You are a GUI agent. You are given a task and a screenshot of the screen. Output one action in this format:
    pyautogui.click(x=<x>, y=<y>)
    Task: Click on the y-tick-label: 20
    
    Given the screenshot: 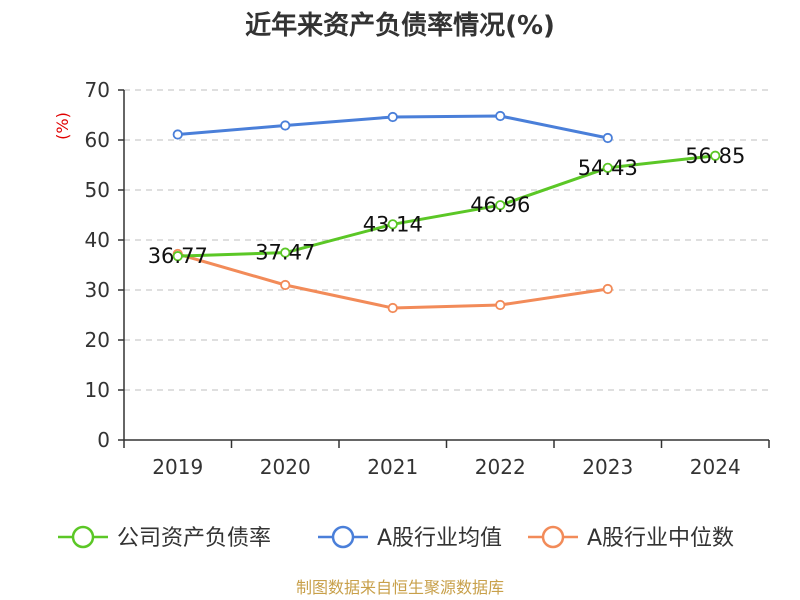 What is the action you would take?
    pyautogui.click(x=97, y=340)
    